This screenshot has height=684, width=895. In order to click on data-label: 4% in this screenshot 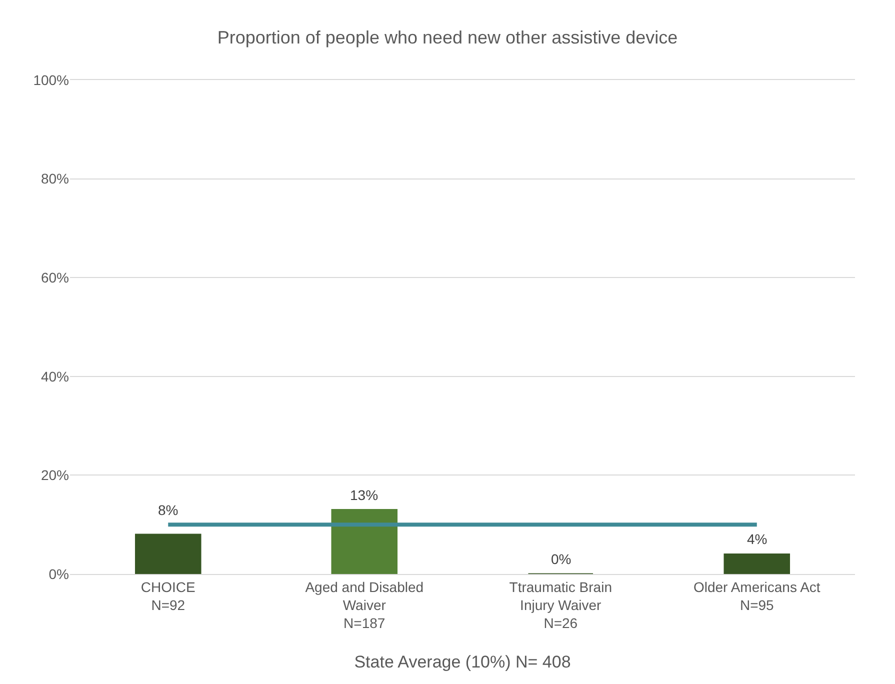, I will do `click(757, 539)`.